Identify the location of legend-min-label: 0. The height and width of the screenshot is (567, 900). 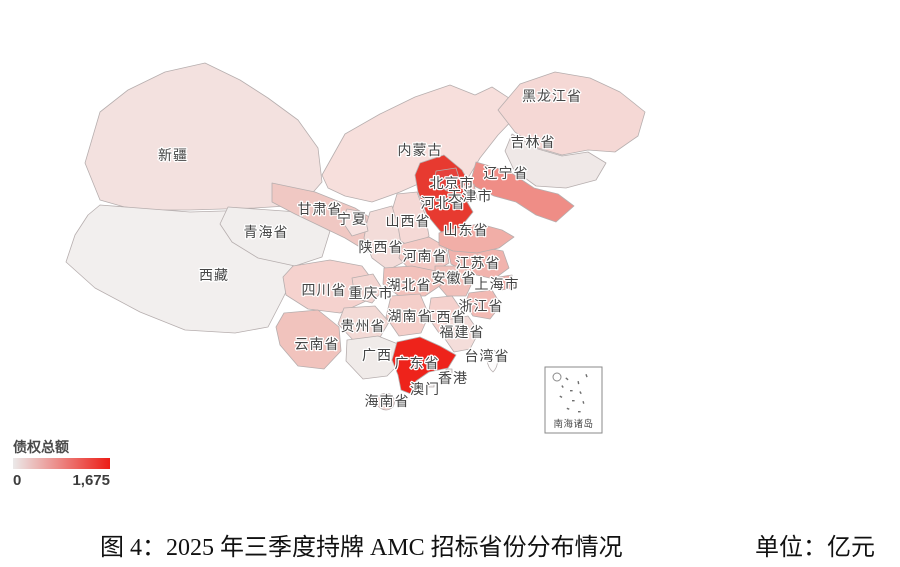
(17, 480).